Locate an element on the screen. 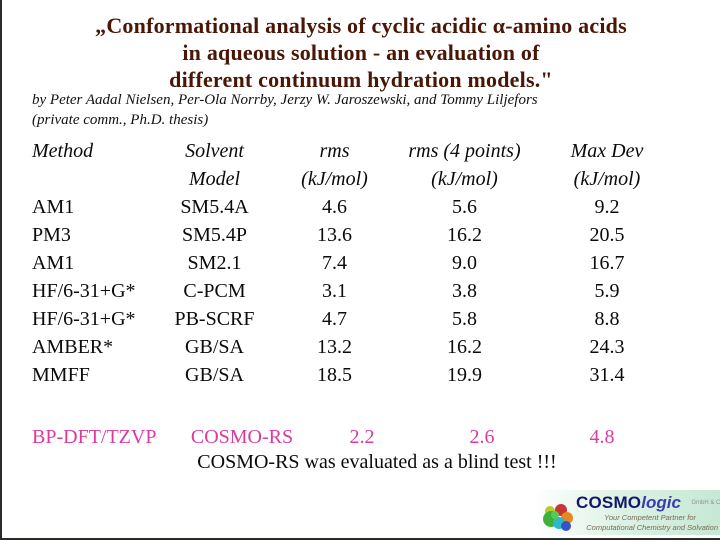 The image size is (720, 540). cell-maxdev: 5.9 is located at coordinates (607, 291).